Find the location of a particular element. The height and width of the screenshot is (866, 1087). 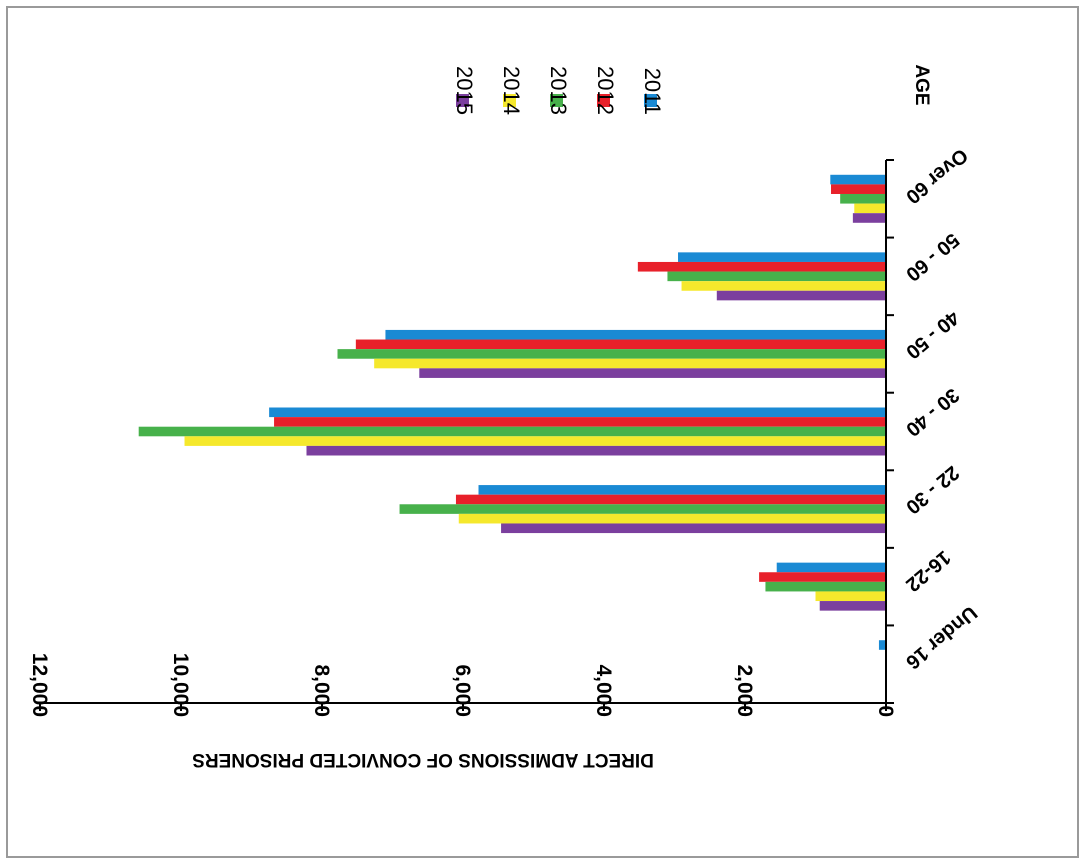

value-tick-label: 0 is located at coordinates (885, 711).